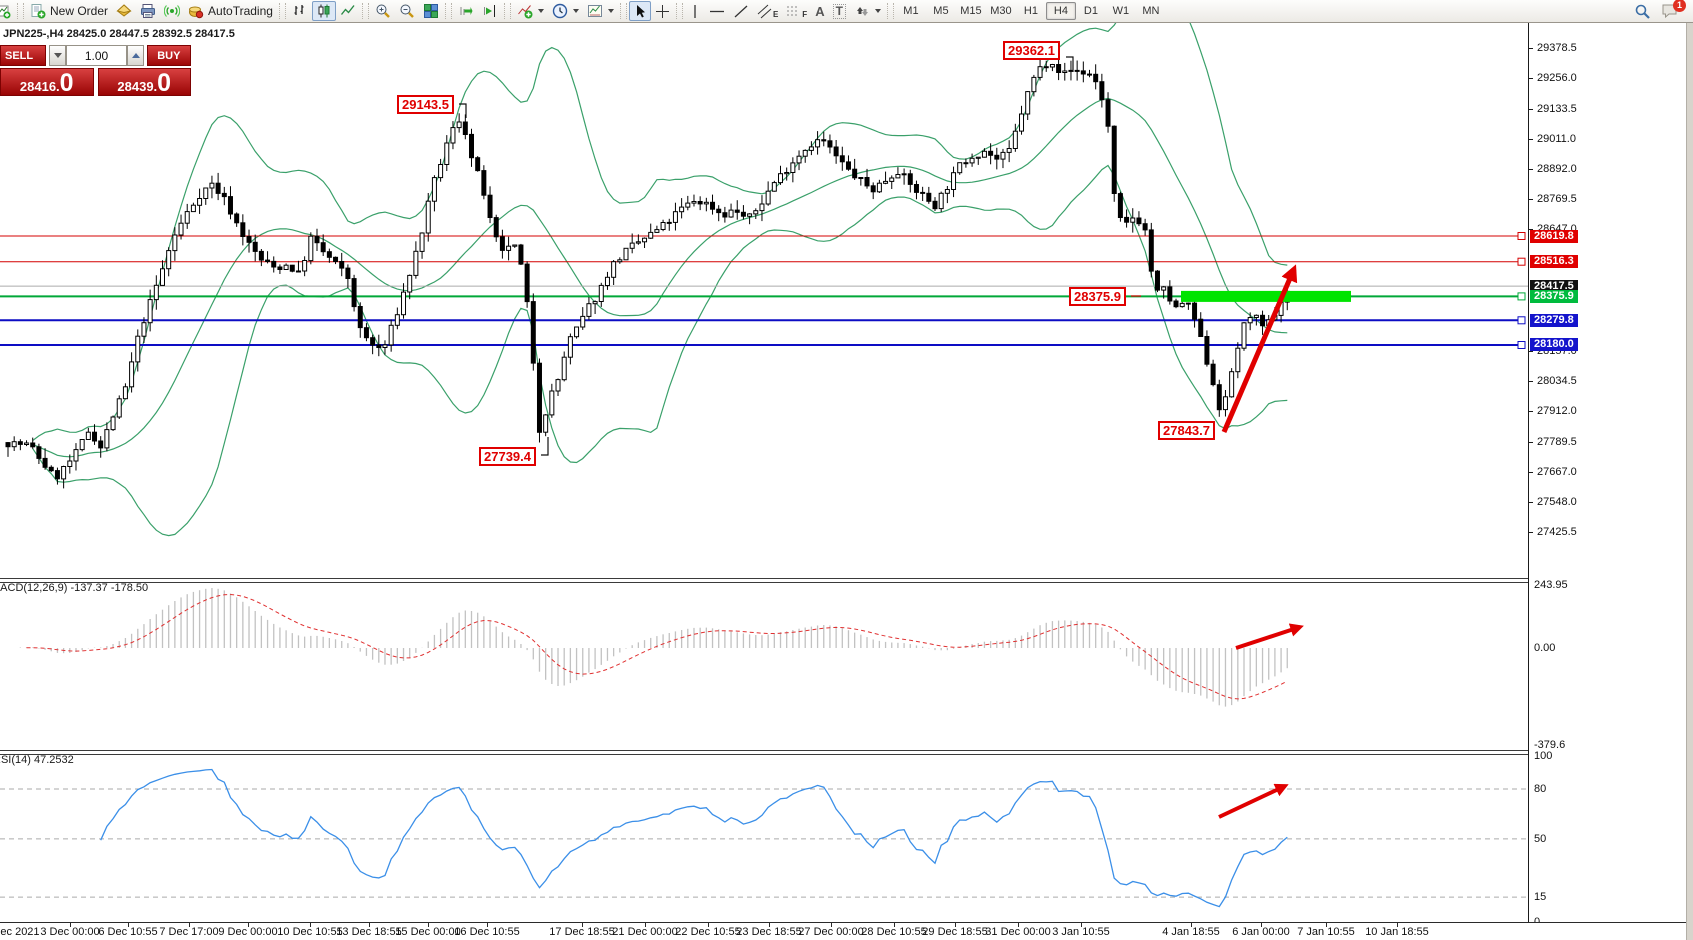 Image resolution: width=1693 pixels, height=940 pixels. What do you see at coordinates (645, 932) in the screenshot?
I see `time-label: 21 Dec 00:00` at bounding box center [645, 932].